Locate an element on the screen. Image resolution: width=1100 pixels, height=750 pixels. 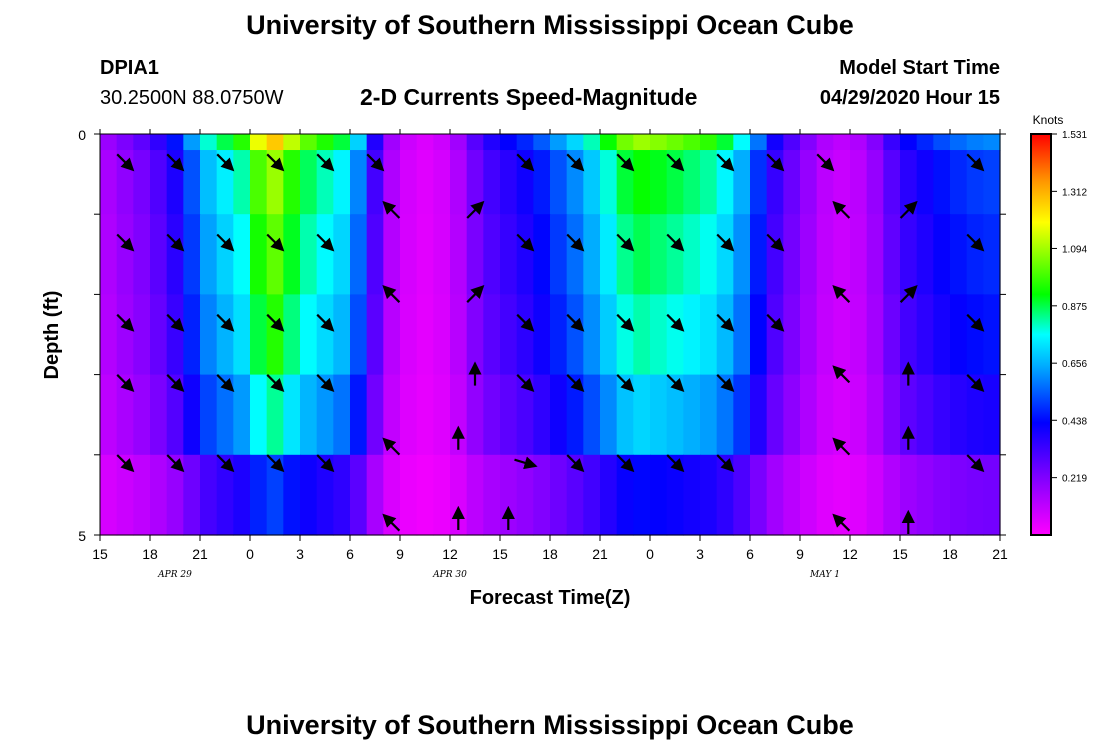
x-tick-label: 15 is located at coordinates (100, 554).